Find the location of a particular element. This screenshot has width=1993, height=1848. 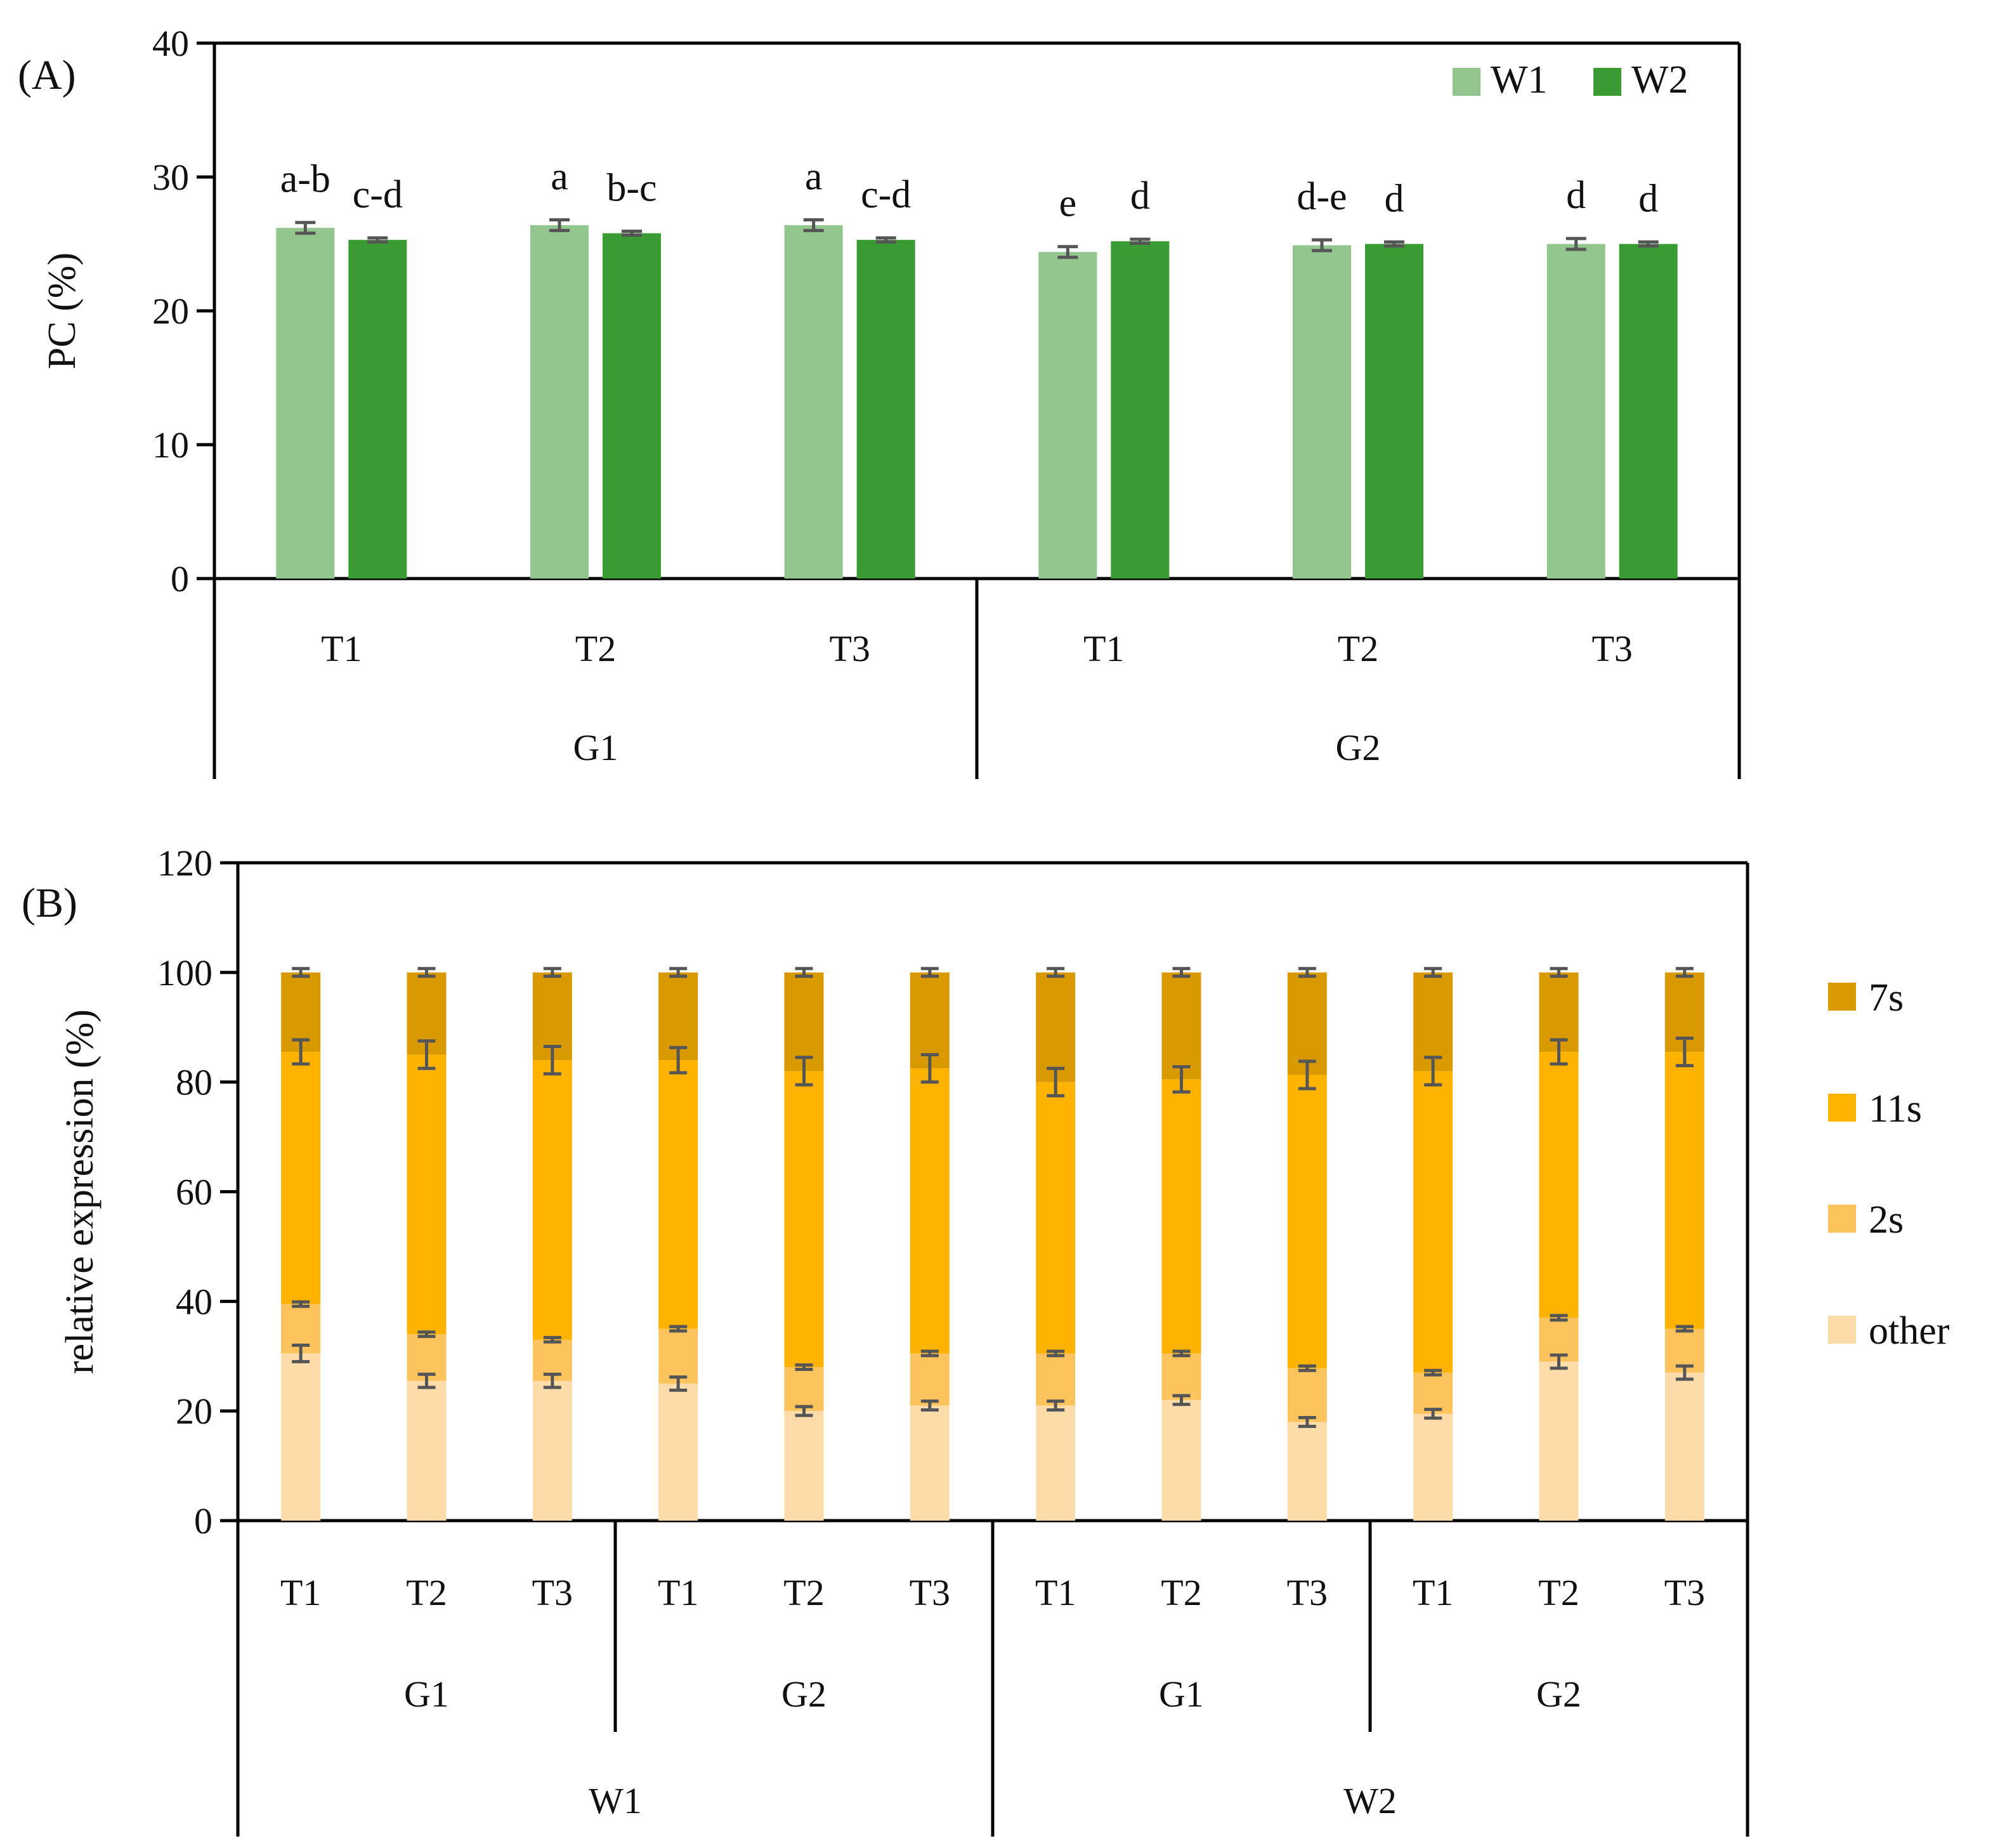

y-tick-label: 10 is located at coordinates (170, 445).